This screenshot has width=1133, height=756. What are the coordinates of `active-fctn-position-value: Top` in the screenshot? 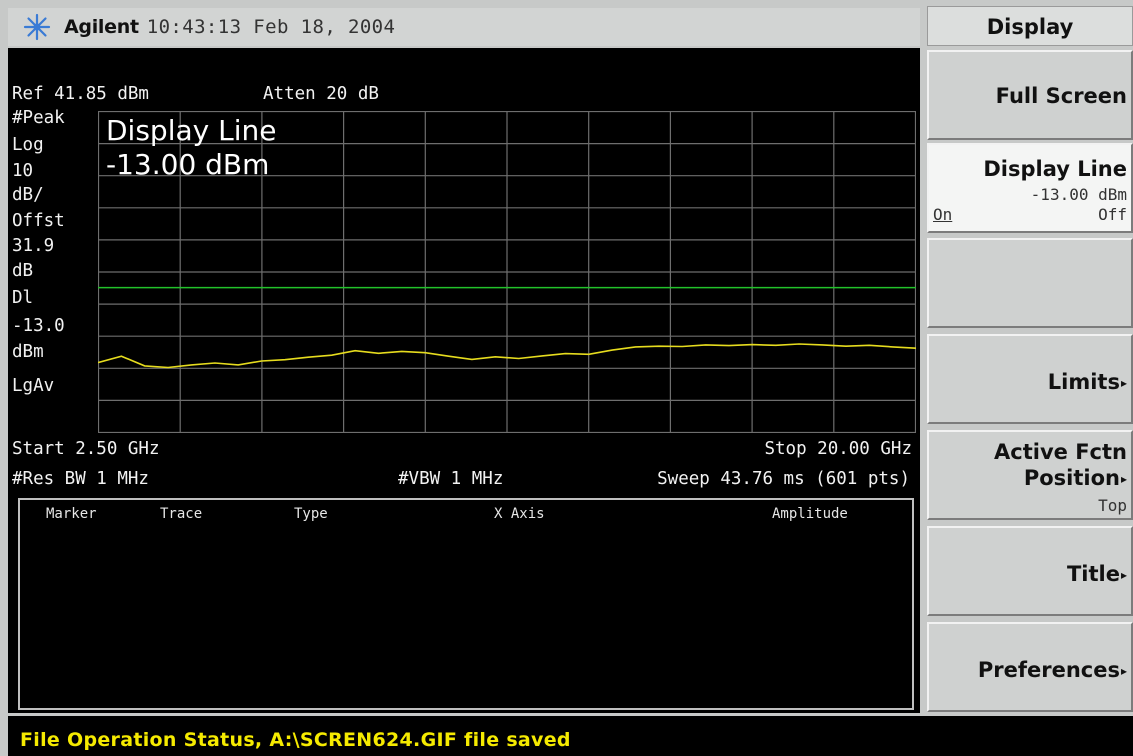 It's located at (1112, 505).